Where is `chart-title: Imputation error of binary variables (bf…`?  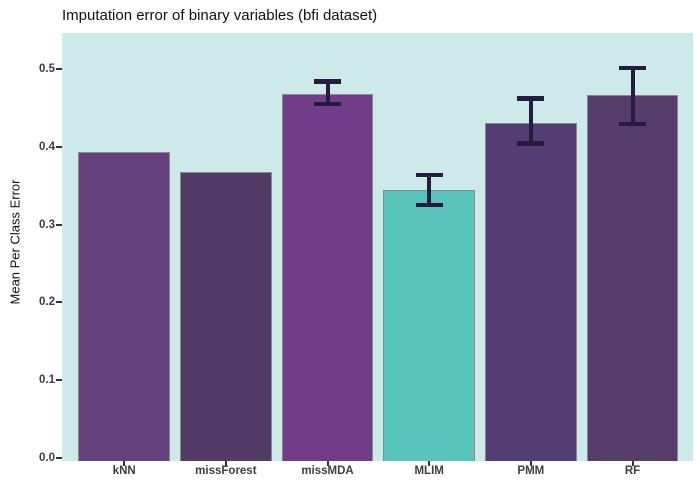
chart-title: Imputation error of binary variables (bf… is located at coordinates (220, 15).